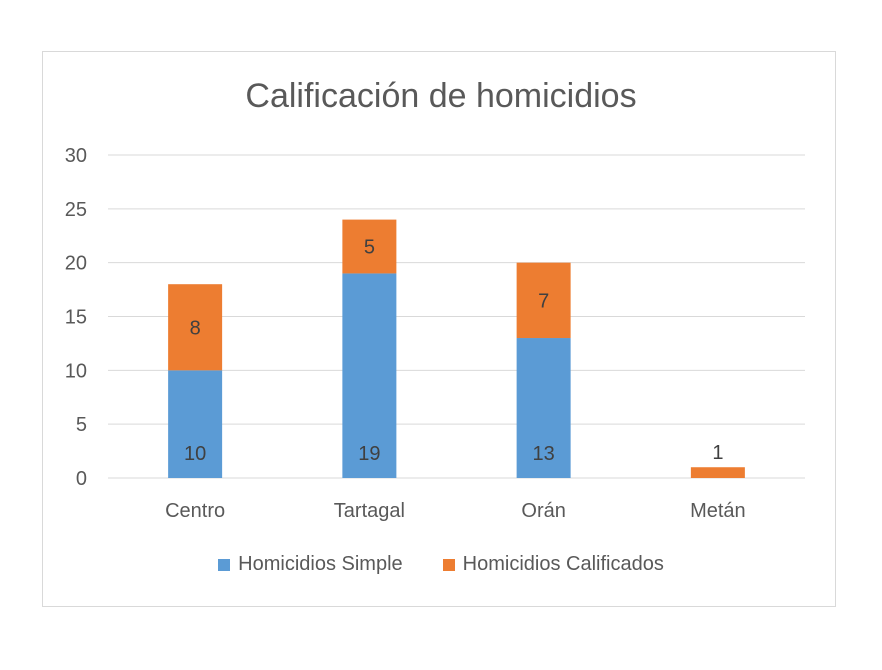 The image size is (882, 670). Describe the element at coordinates (320, 564) in the screenshot. I see `legend-label-simple: Homicidios Simple` at that location.